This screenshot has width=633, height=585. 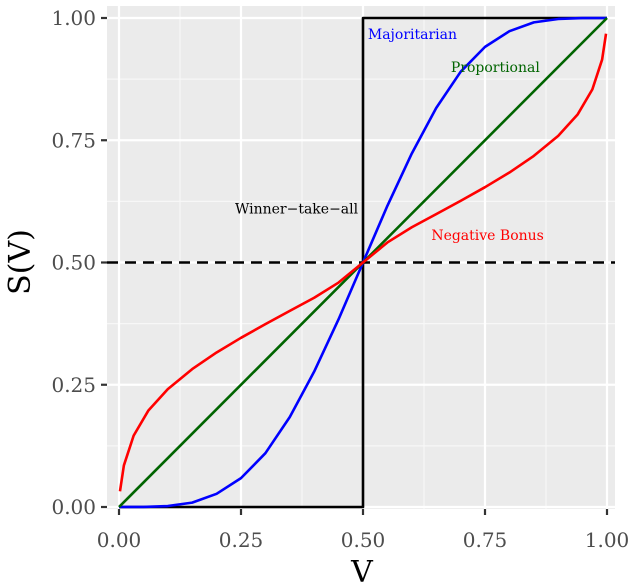 I want to click on y-tick-label: 0.50, so click(x=73, y=263).